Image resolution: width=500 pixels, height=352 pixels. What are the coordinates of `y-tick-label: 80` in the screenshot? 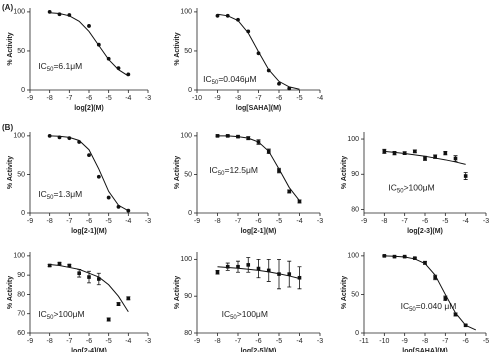 It's located at (355, 209).